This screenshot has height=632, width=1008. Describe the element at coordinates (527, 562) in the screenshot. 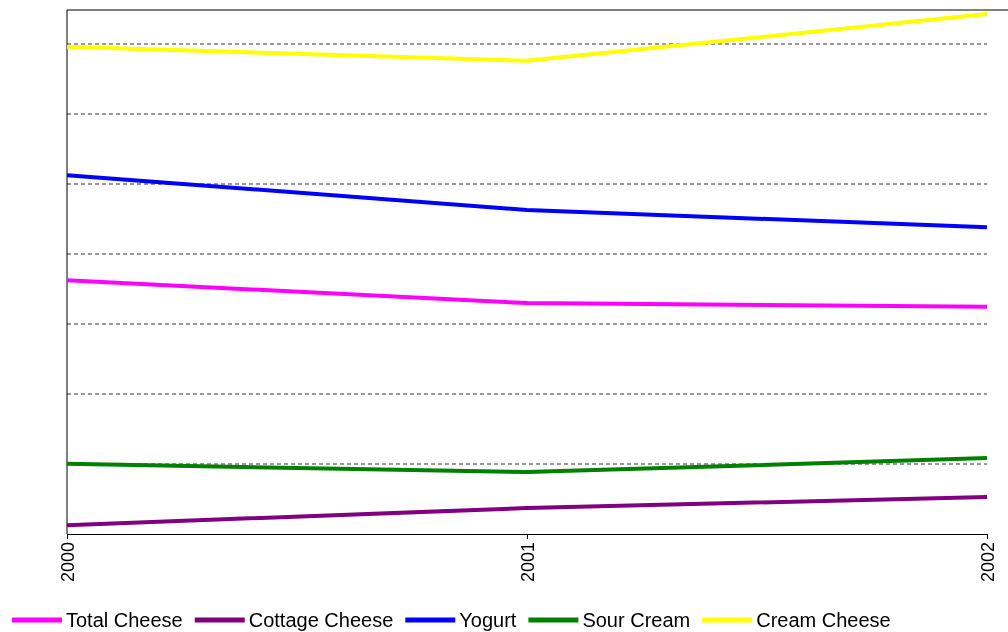

I see `x-tick-label: 2001` at that location.